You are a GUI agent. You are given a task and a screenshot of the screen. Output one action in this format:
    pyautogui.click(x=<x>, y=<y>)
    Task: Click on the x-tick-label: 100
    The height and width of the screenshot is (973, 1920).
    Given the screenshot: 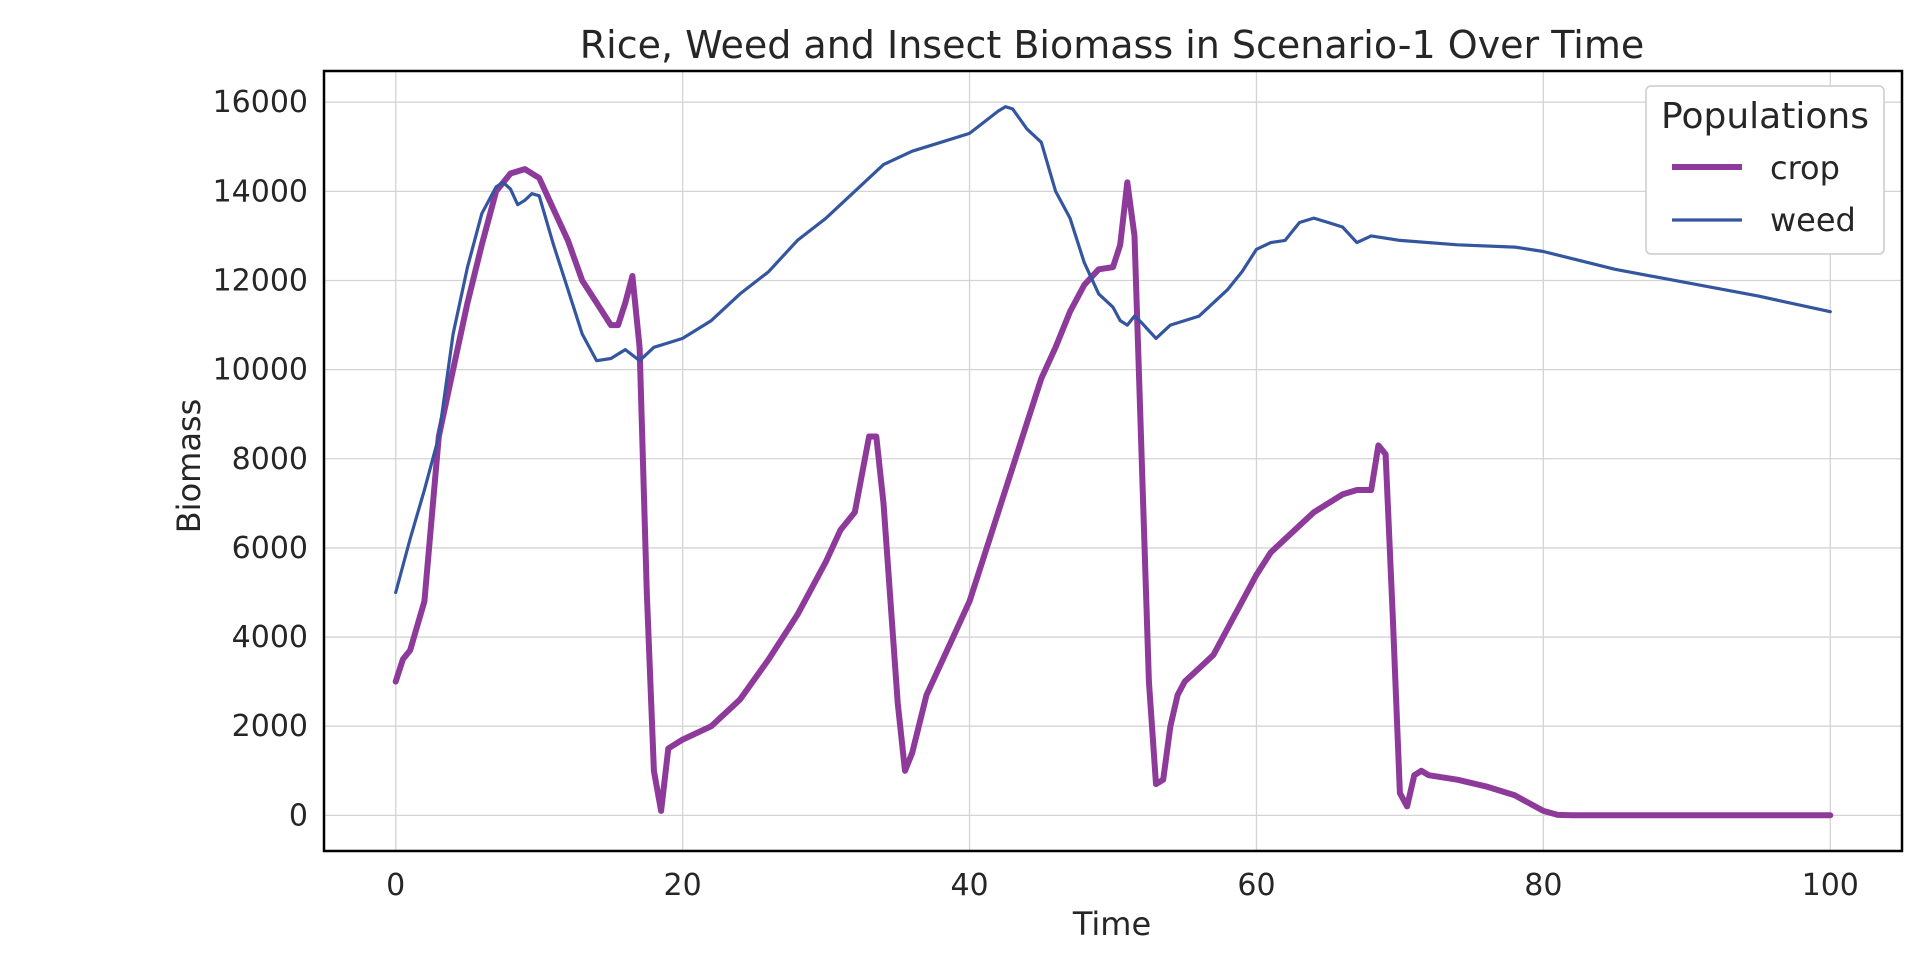 What is the action you would take?
    pyautogui.click(x=1830, y=885)
    